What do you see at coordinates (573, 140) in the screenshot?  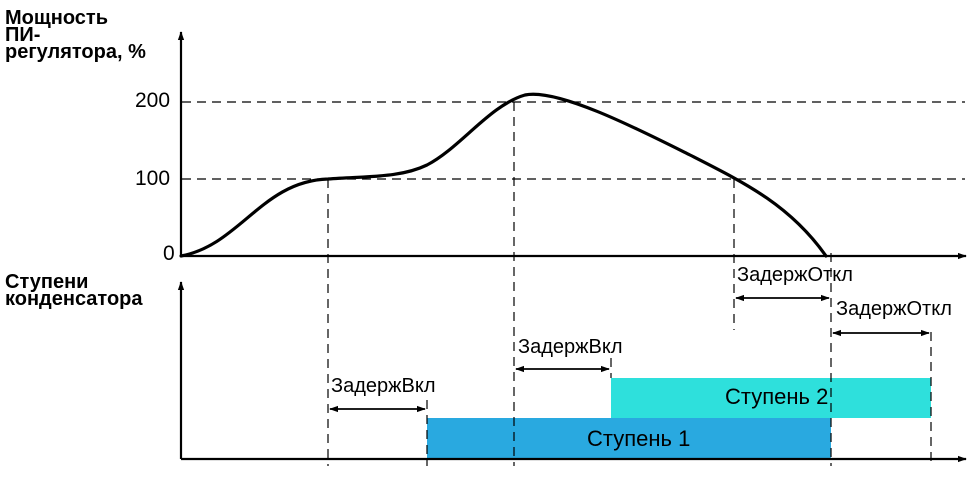 I see `reference-lines` at bounding box center [573, 140].